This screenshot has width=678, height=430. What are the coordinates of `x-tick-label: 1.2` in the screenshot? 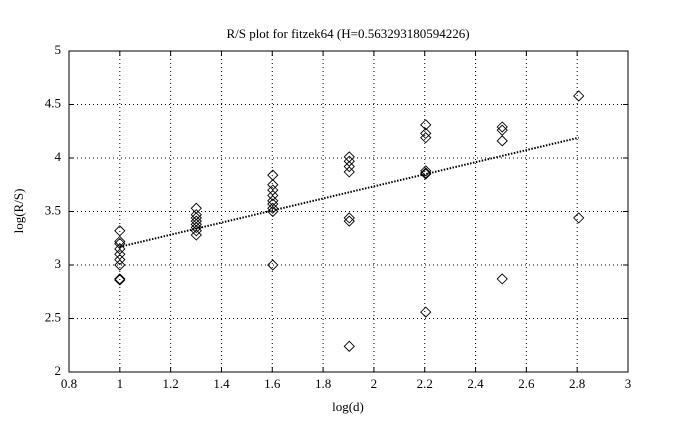 It's located at (171, 383).